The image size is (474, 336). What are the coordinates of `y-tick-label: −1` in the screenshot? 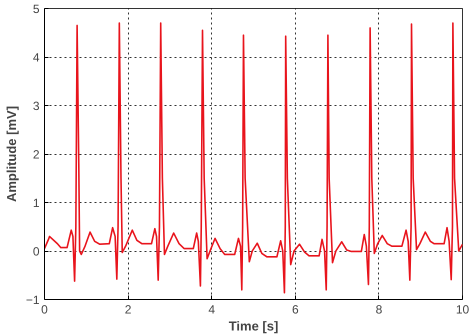 It's located at (33, 300).